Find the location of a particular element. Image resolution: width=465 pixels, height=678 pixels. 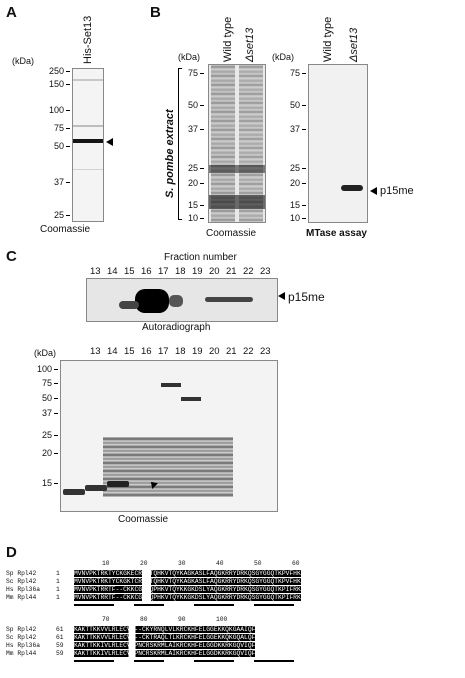

marker-label-10: 10 is located at coordinates (192, 218).